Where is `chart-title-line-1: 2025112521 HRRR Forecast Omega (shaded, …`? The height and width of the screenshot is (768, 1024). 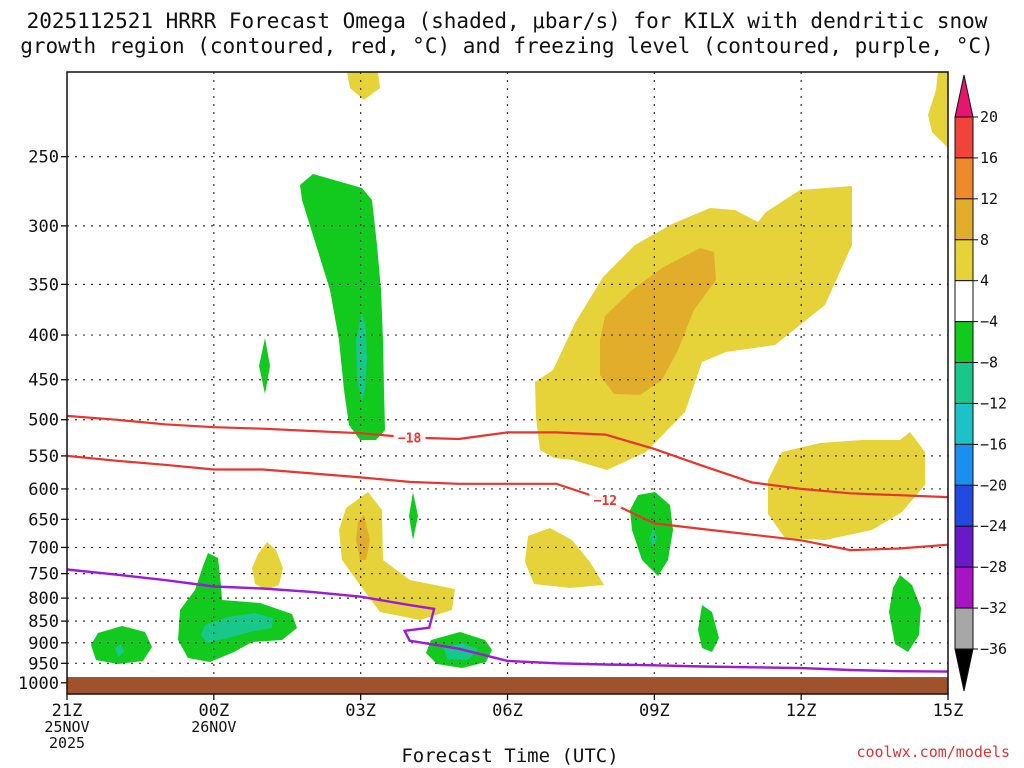
chart-title-line-1: 2025112521 HRRR Forecast Omega (shaded, … is located at coordinates (507, 21).